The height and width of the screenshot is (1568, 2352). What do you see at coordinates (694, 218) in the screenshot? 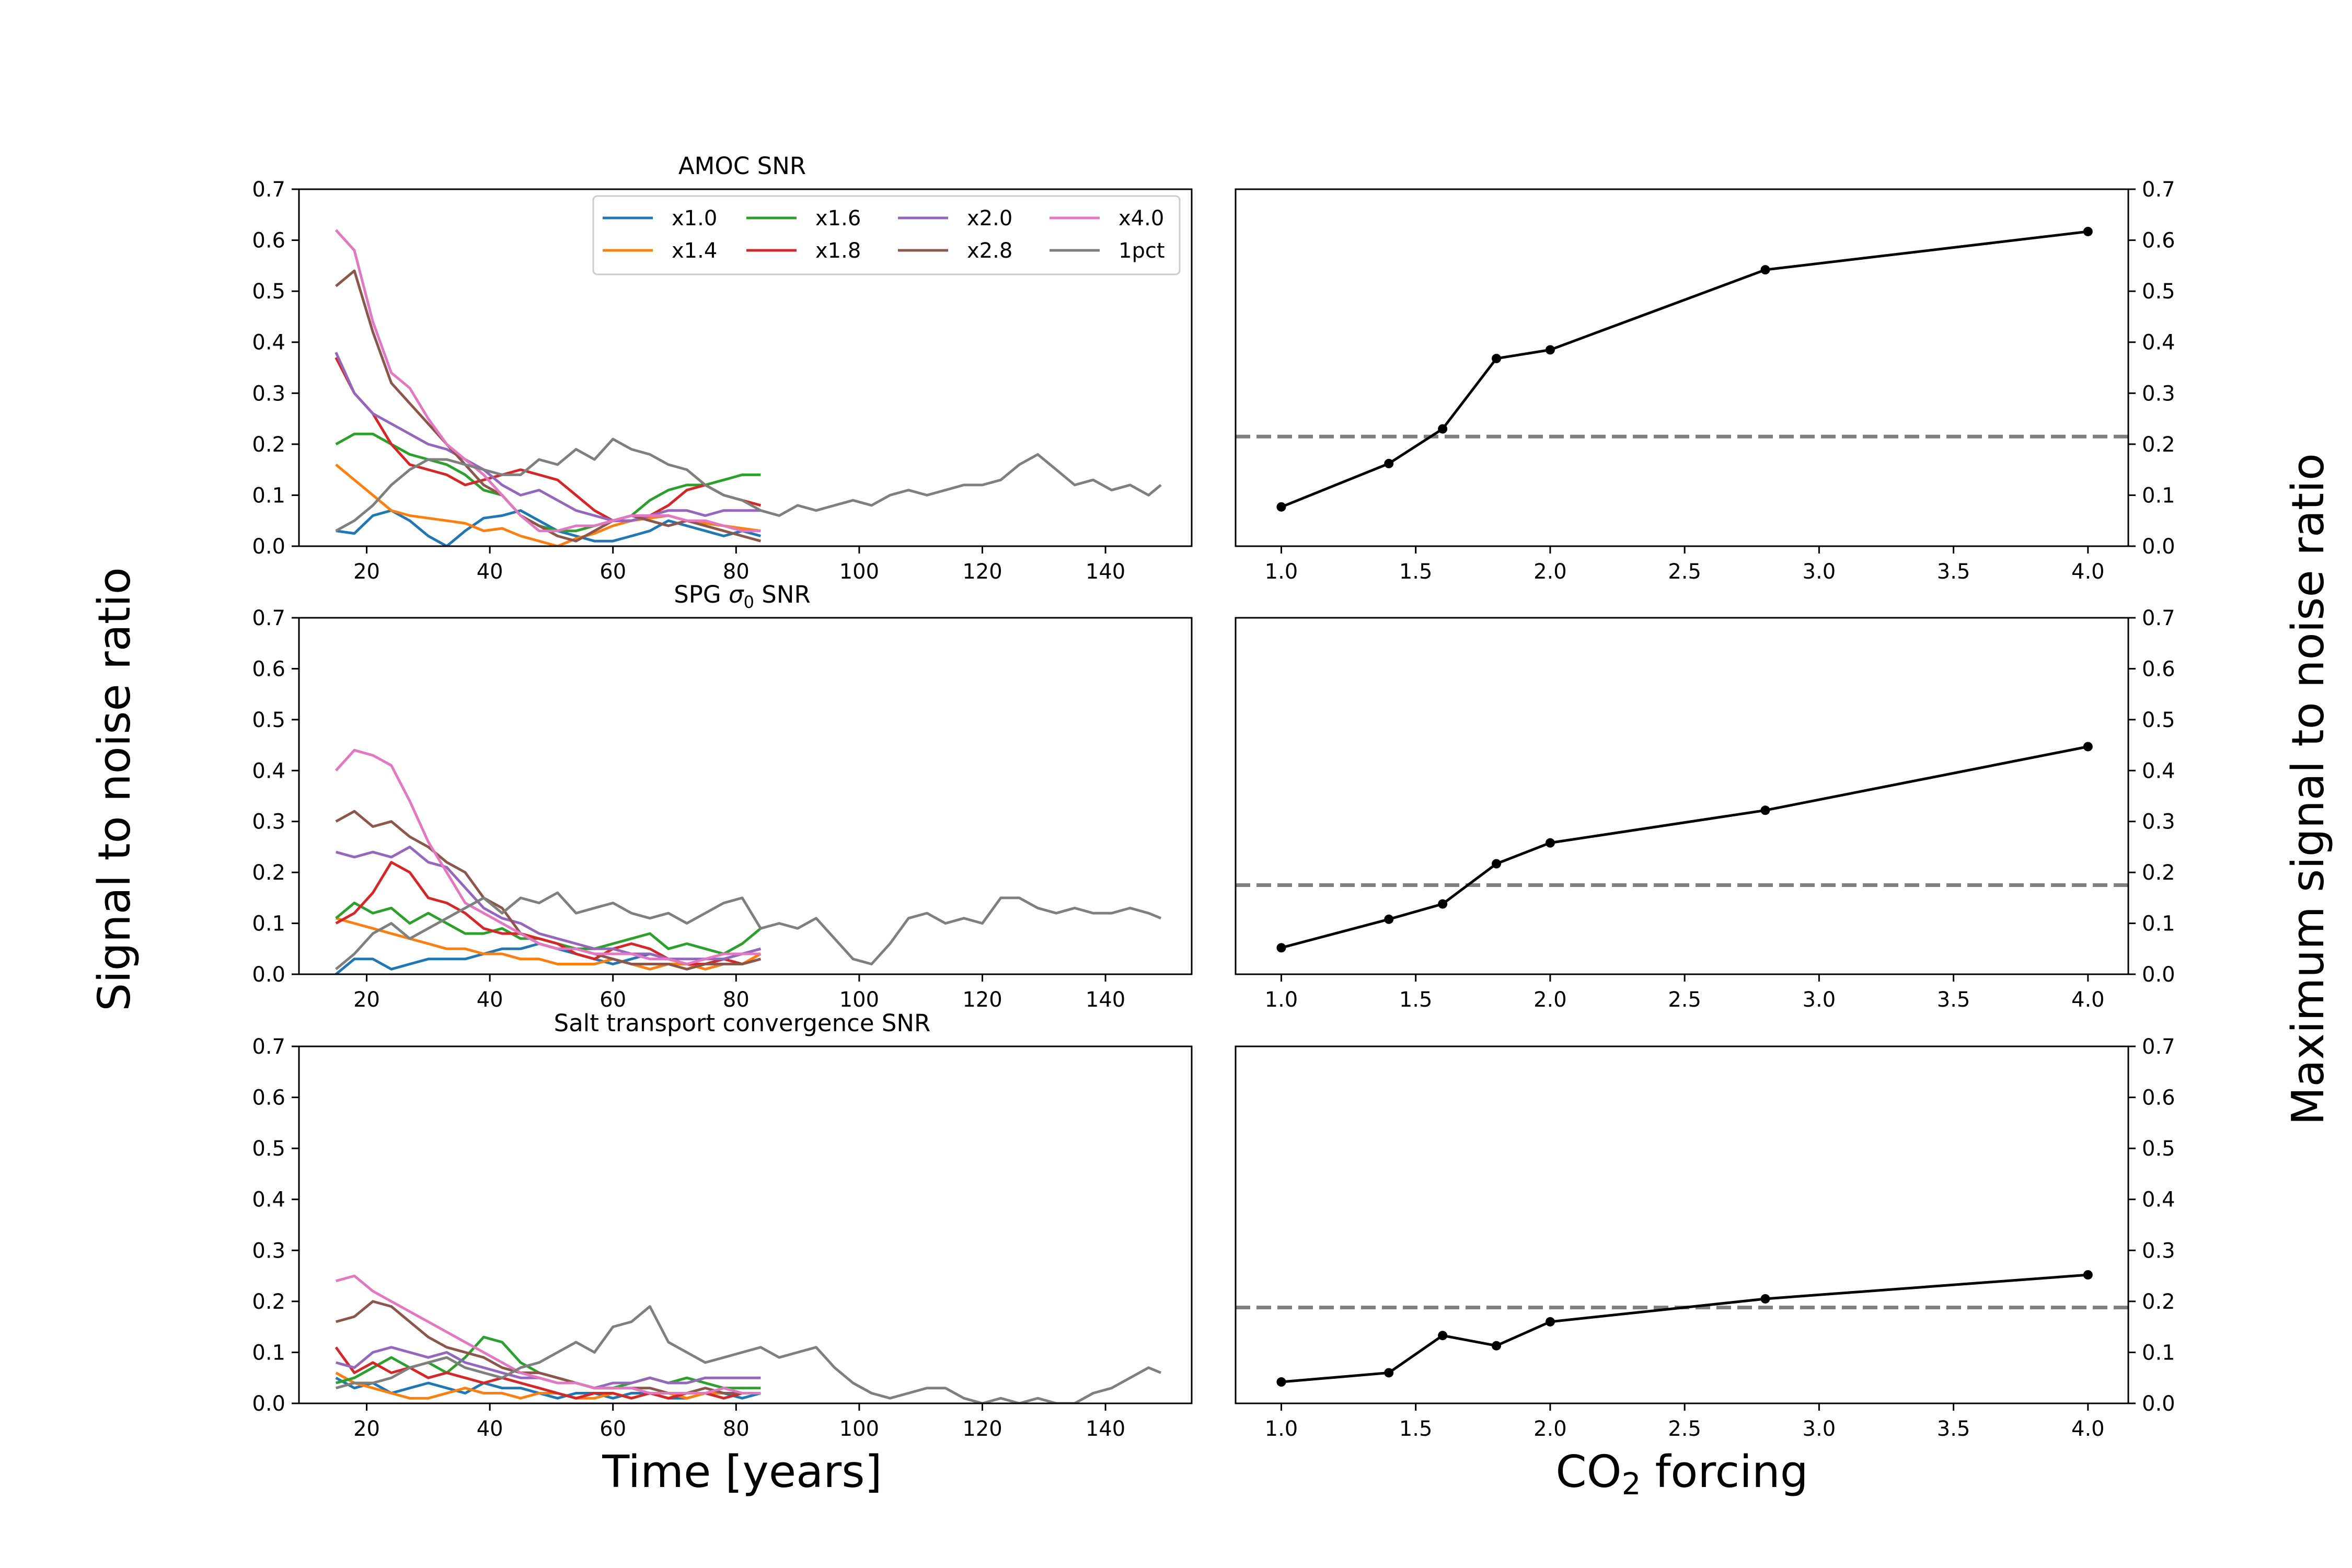
I see `legend-label-x1.0: x1.0` at bounding box center [694, 218].